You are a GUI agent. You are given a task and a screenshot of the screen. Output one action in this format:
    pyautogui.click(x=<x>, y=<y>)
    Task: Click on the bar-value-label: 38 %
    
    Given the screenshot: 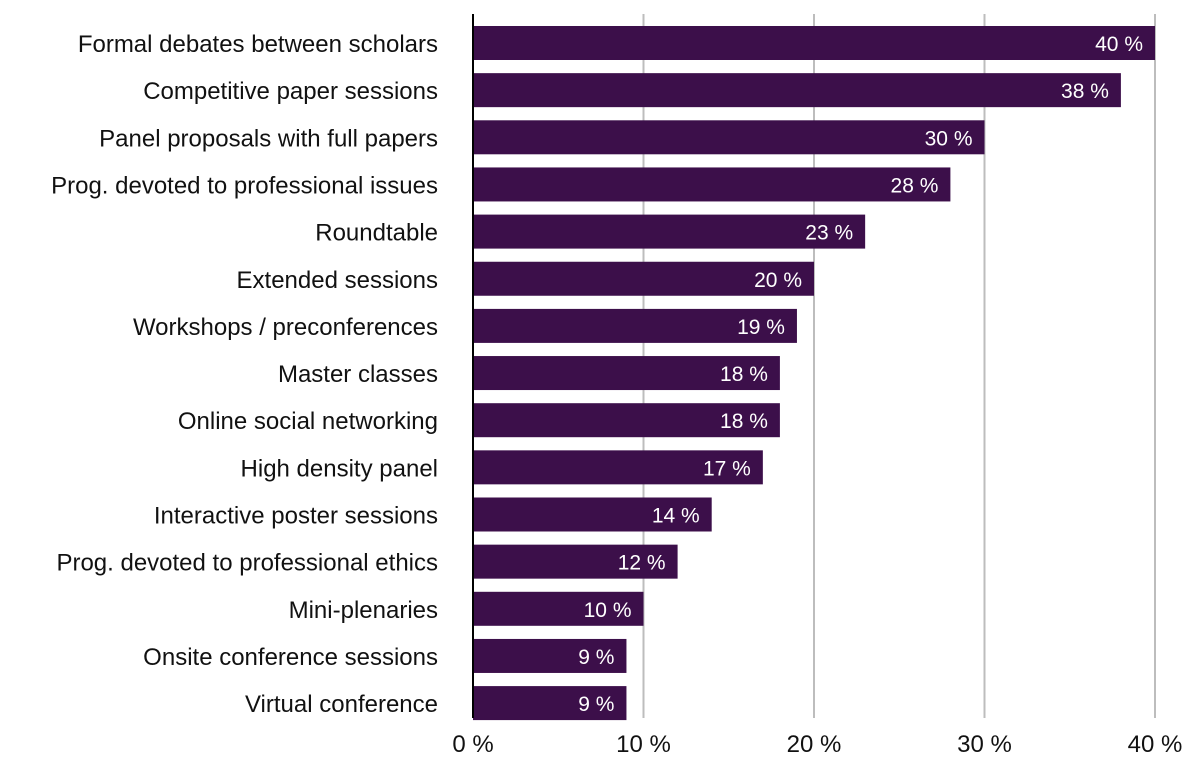 What is the action you would take?
    pyautogui.click(x=1085, y=91)
    